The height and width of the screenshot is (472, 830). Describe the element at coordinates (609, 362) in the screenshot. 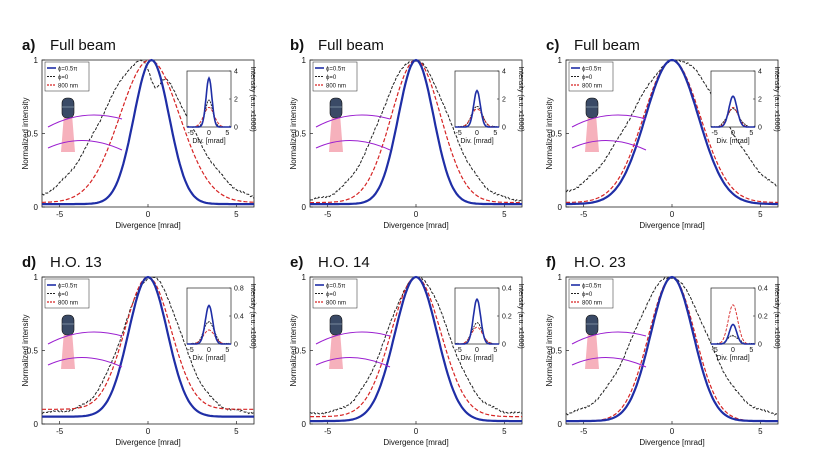

I see `lower-wavefront` at that location.